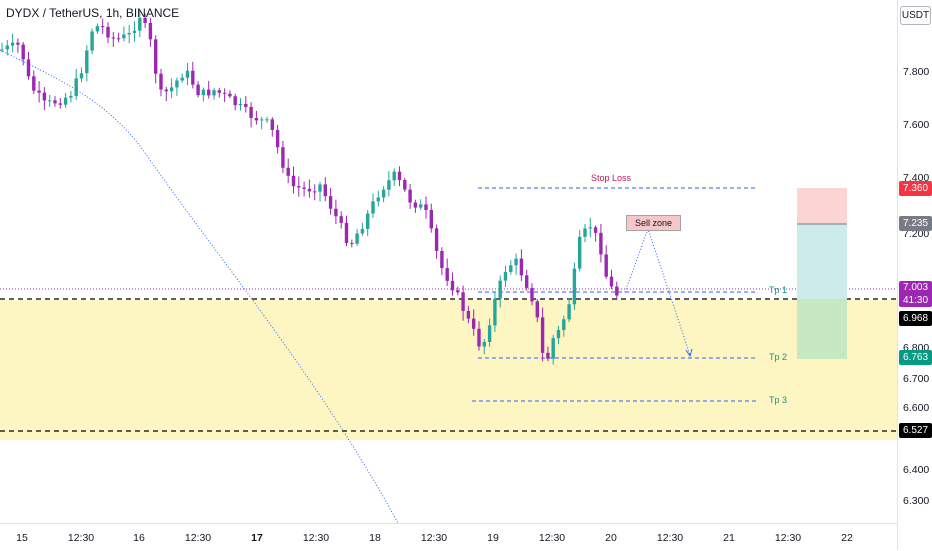 The height and width of the screenshot is (551, 932). I want to click on currency-badge: USDT, so click(915, 15).